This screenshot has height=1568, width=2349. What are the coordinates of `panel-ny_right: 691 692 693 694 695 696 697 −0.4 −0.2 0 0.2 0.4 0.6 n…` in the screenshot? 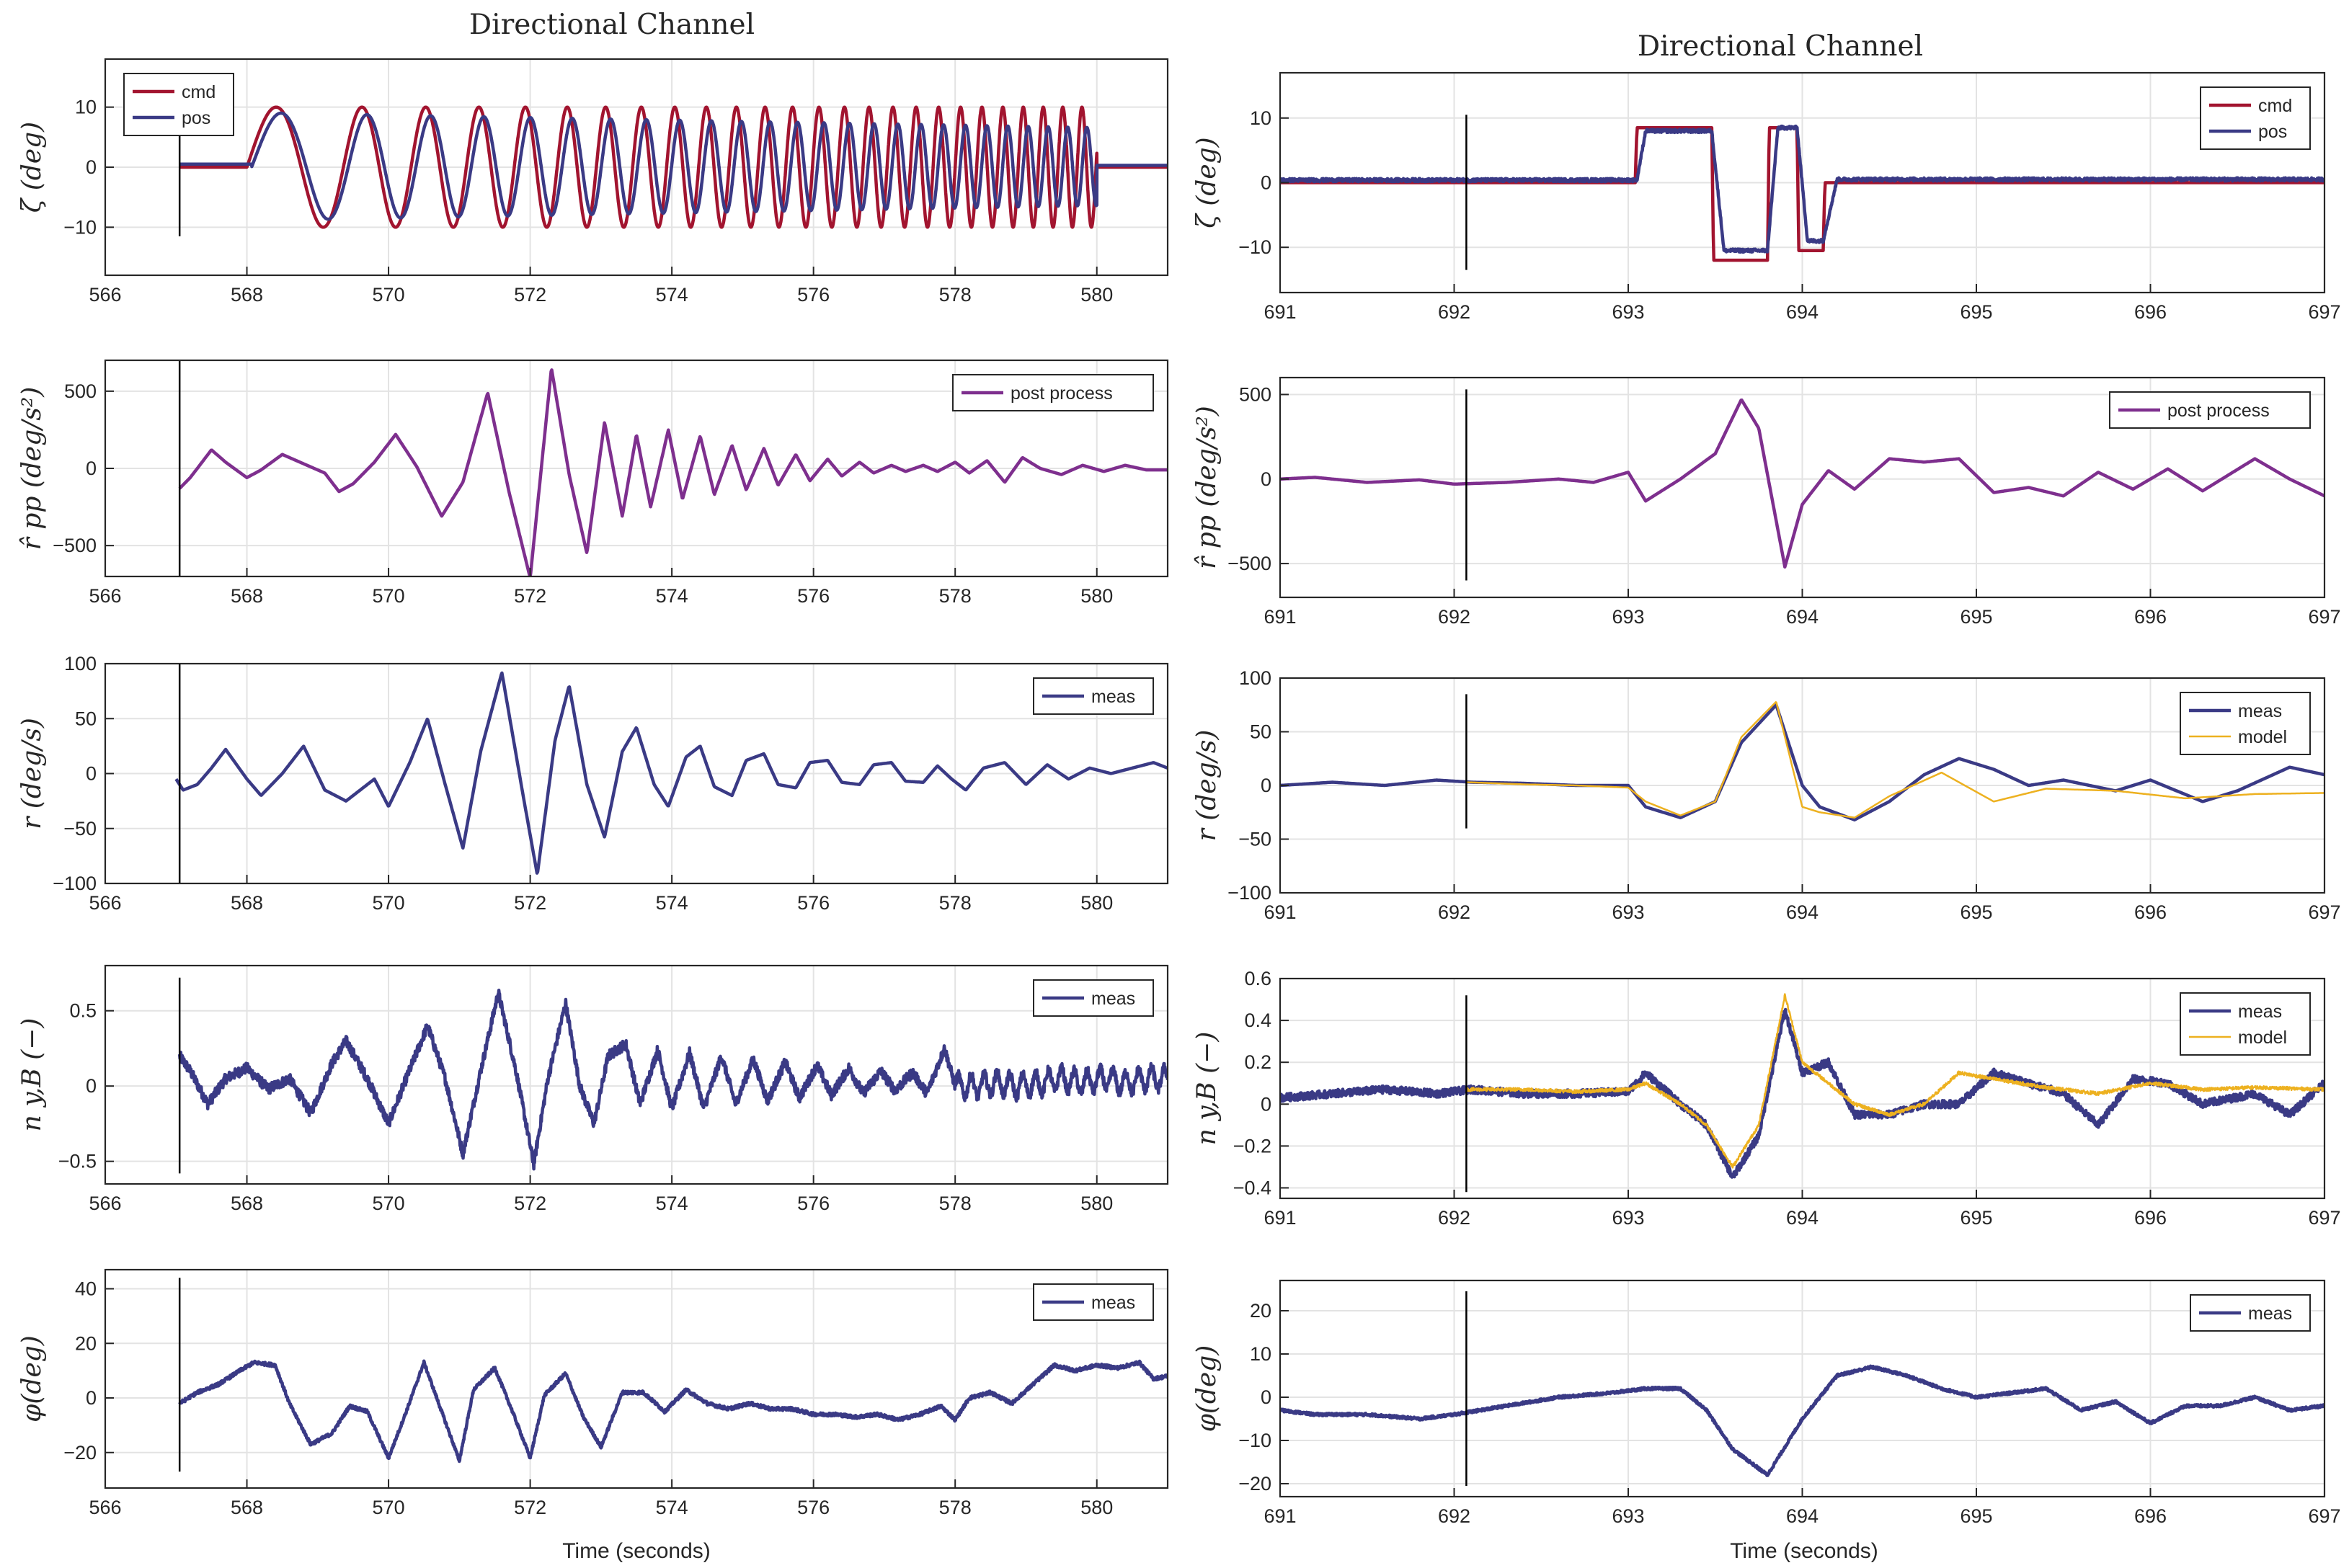 It's located at (1766, 1098).